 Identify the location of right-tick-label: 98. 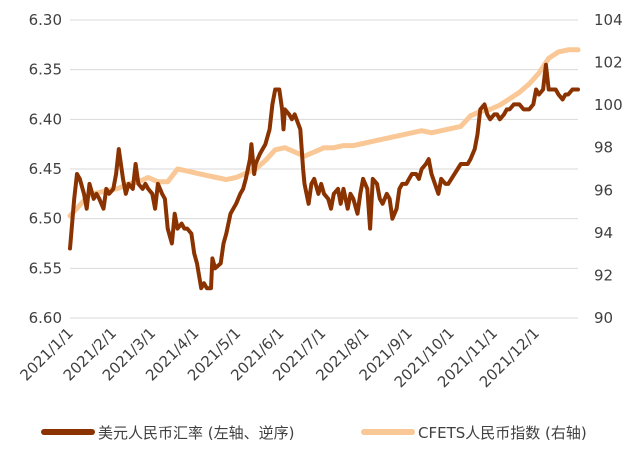
(603, 148).